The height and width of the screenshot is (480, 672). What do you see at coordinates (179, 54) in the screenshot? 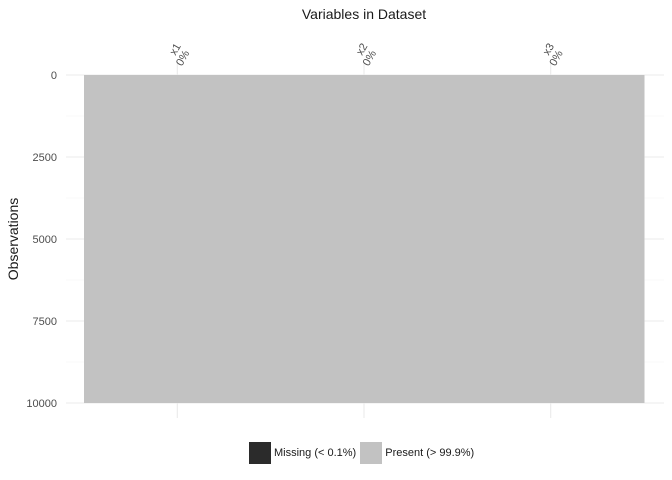
I see `x-tick-label-x1: x10%` at bounding box center [179, 54].